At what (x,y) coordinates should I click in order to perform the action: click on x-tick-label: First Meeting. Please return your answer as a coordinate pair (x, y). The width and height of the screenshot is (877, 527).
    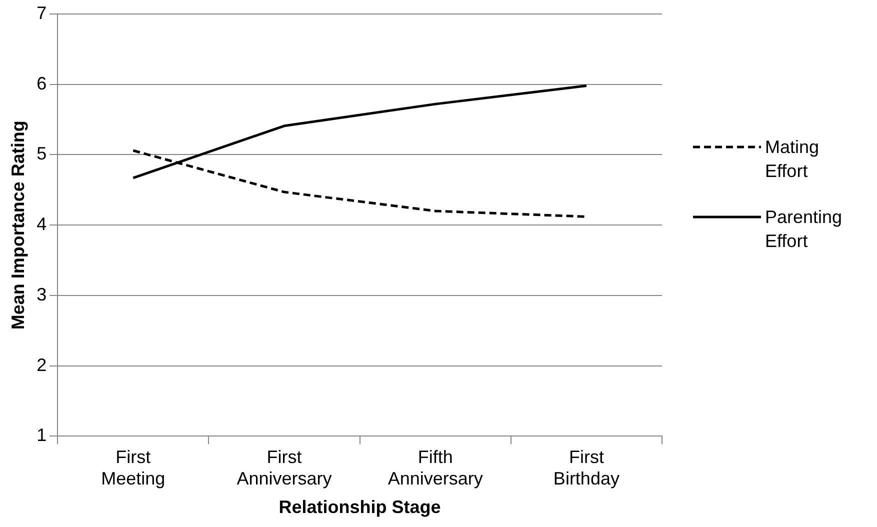
    Looking at the image, I should click on (133, 467).